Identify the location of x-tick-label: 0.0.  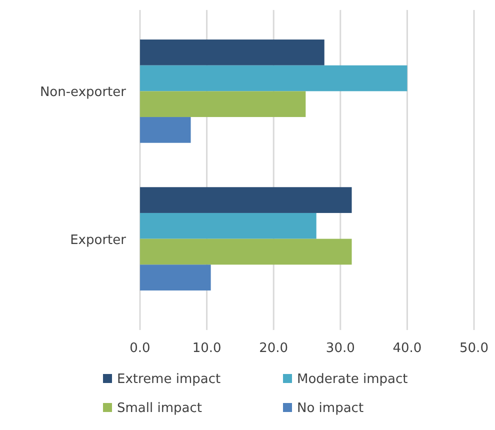
(140, 348).